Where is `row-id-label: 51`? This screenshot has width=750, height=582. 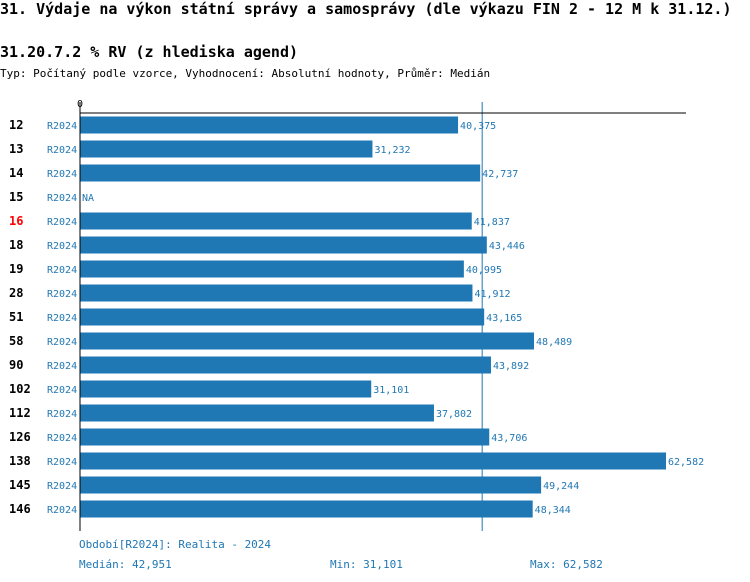
row-id-label: 51 is located at coordinates (16, 317).